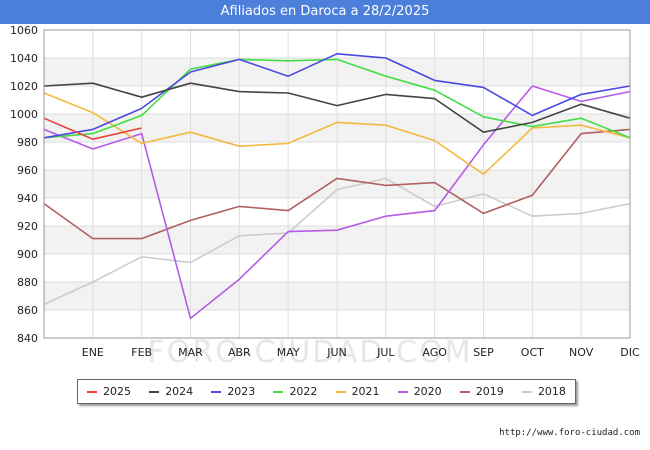  Describe the element at coordinates (361, 352) in the screenshot. I see `x-axis-ticks: ENE FEB MAR ABR MAY JUN JUL AGO SEP OCT NOV DIC` at that location.